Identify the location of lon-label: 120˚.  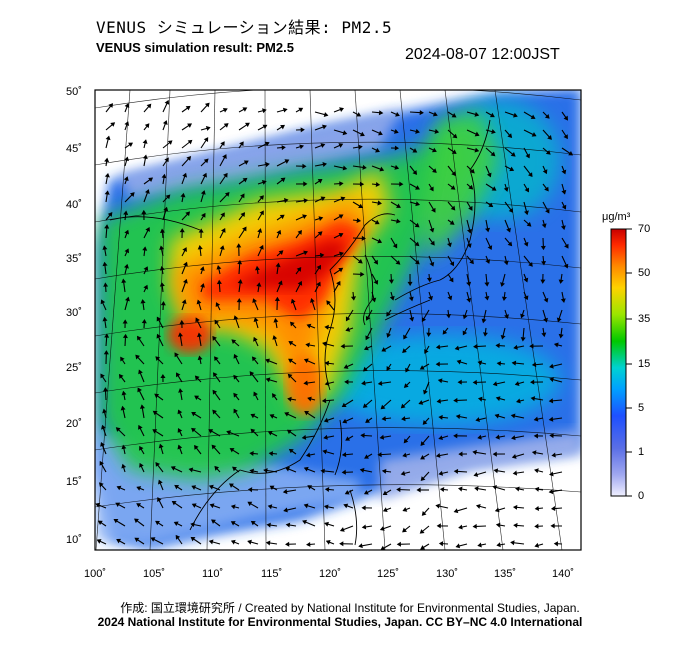
(330, 574).